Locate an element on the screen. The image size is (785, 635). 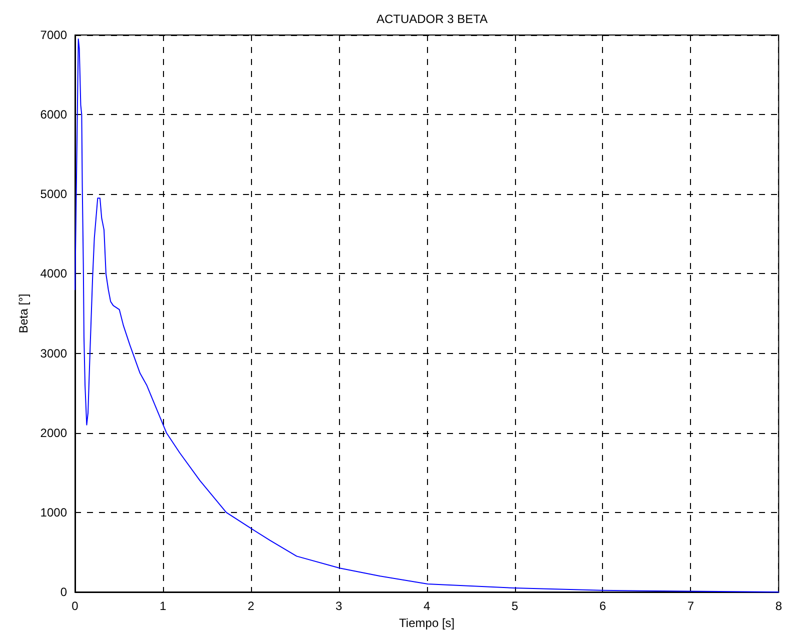
x-tick-label: 8 is located at coordinates (778, 606).